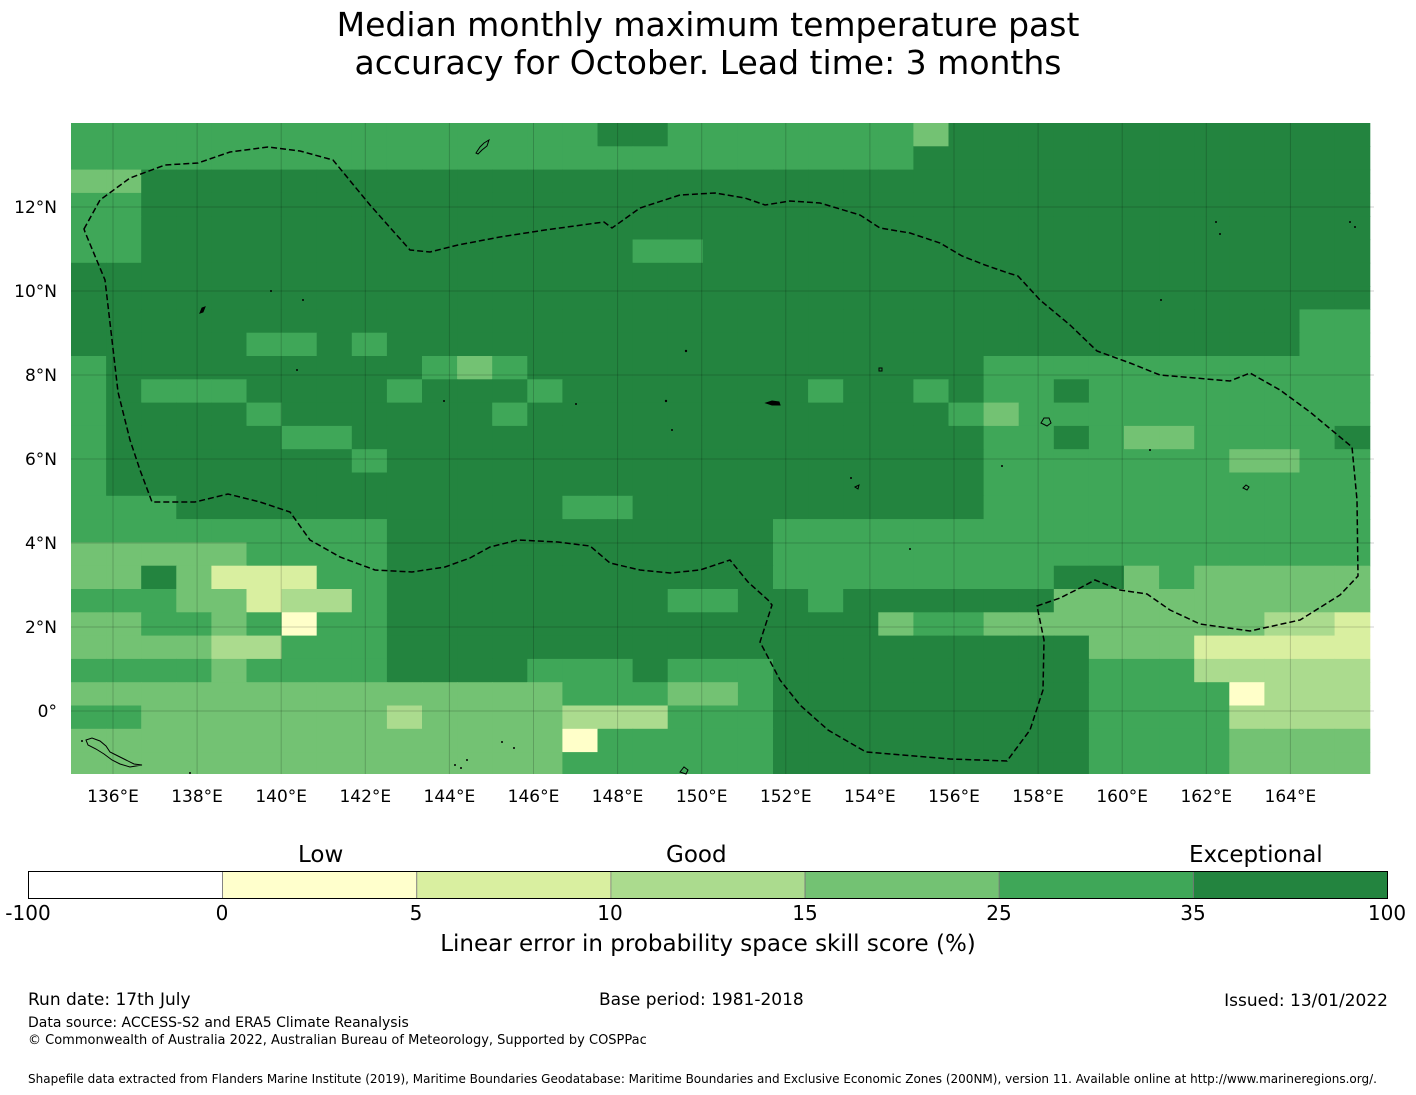 This screenshot has width=1416, height=1095. What do you see at coordinates (1122, 797) in the screenshot?
I see `lon-tick-label: 160°E` at bounding box center [1122, 797].